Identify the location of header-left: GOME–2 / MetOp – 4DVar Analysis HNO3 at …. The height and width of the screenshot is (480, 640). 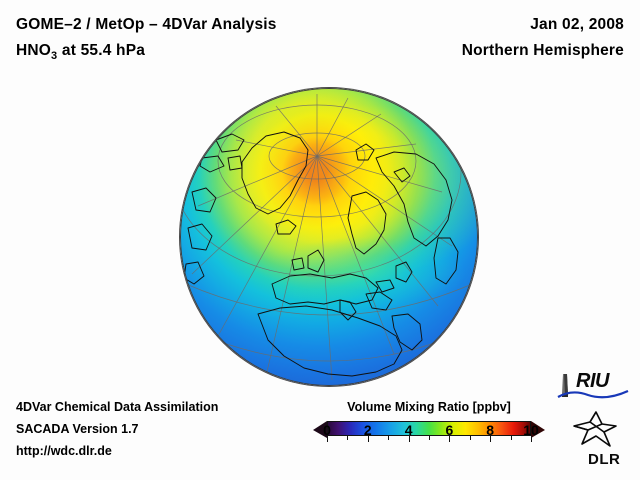
(216, 40).